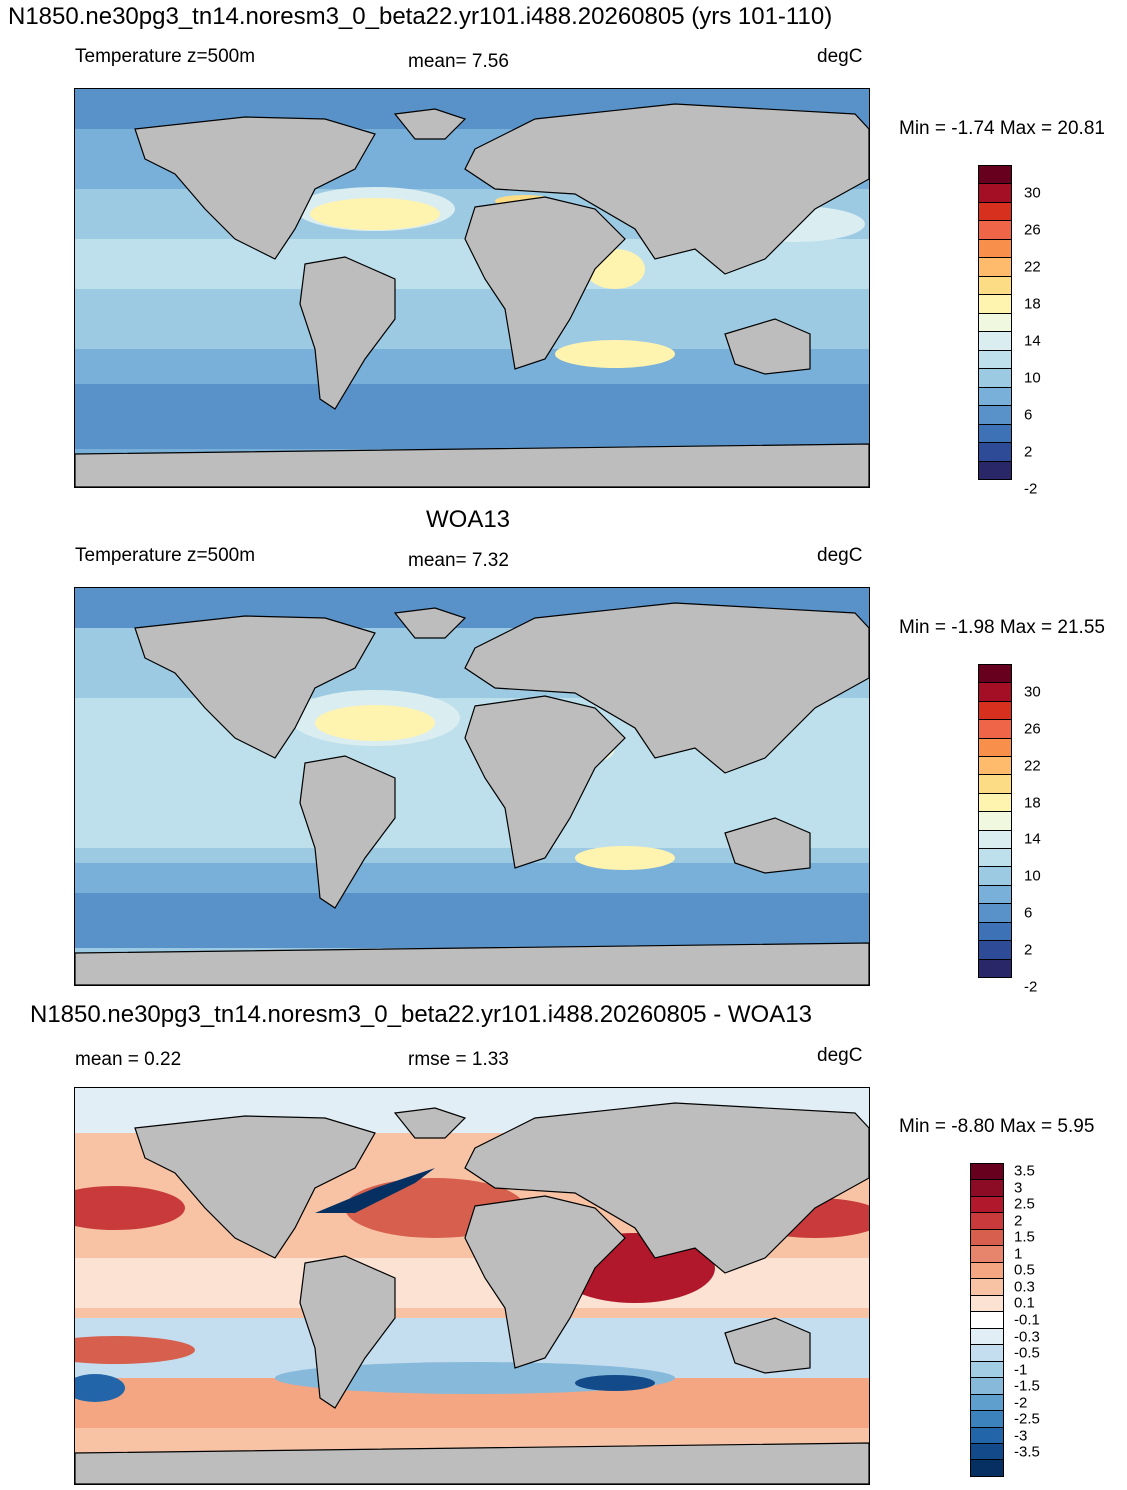  Describe the element at coordinates (997, 1126) in the screenshot. I see `panel3-minmax-label: Min = -8.80 Max = 5.95` at that location.